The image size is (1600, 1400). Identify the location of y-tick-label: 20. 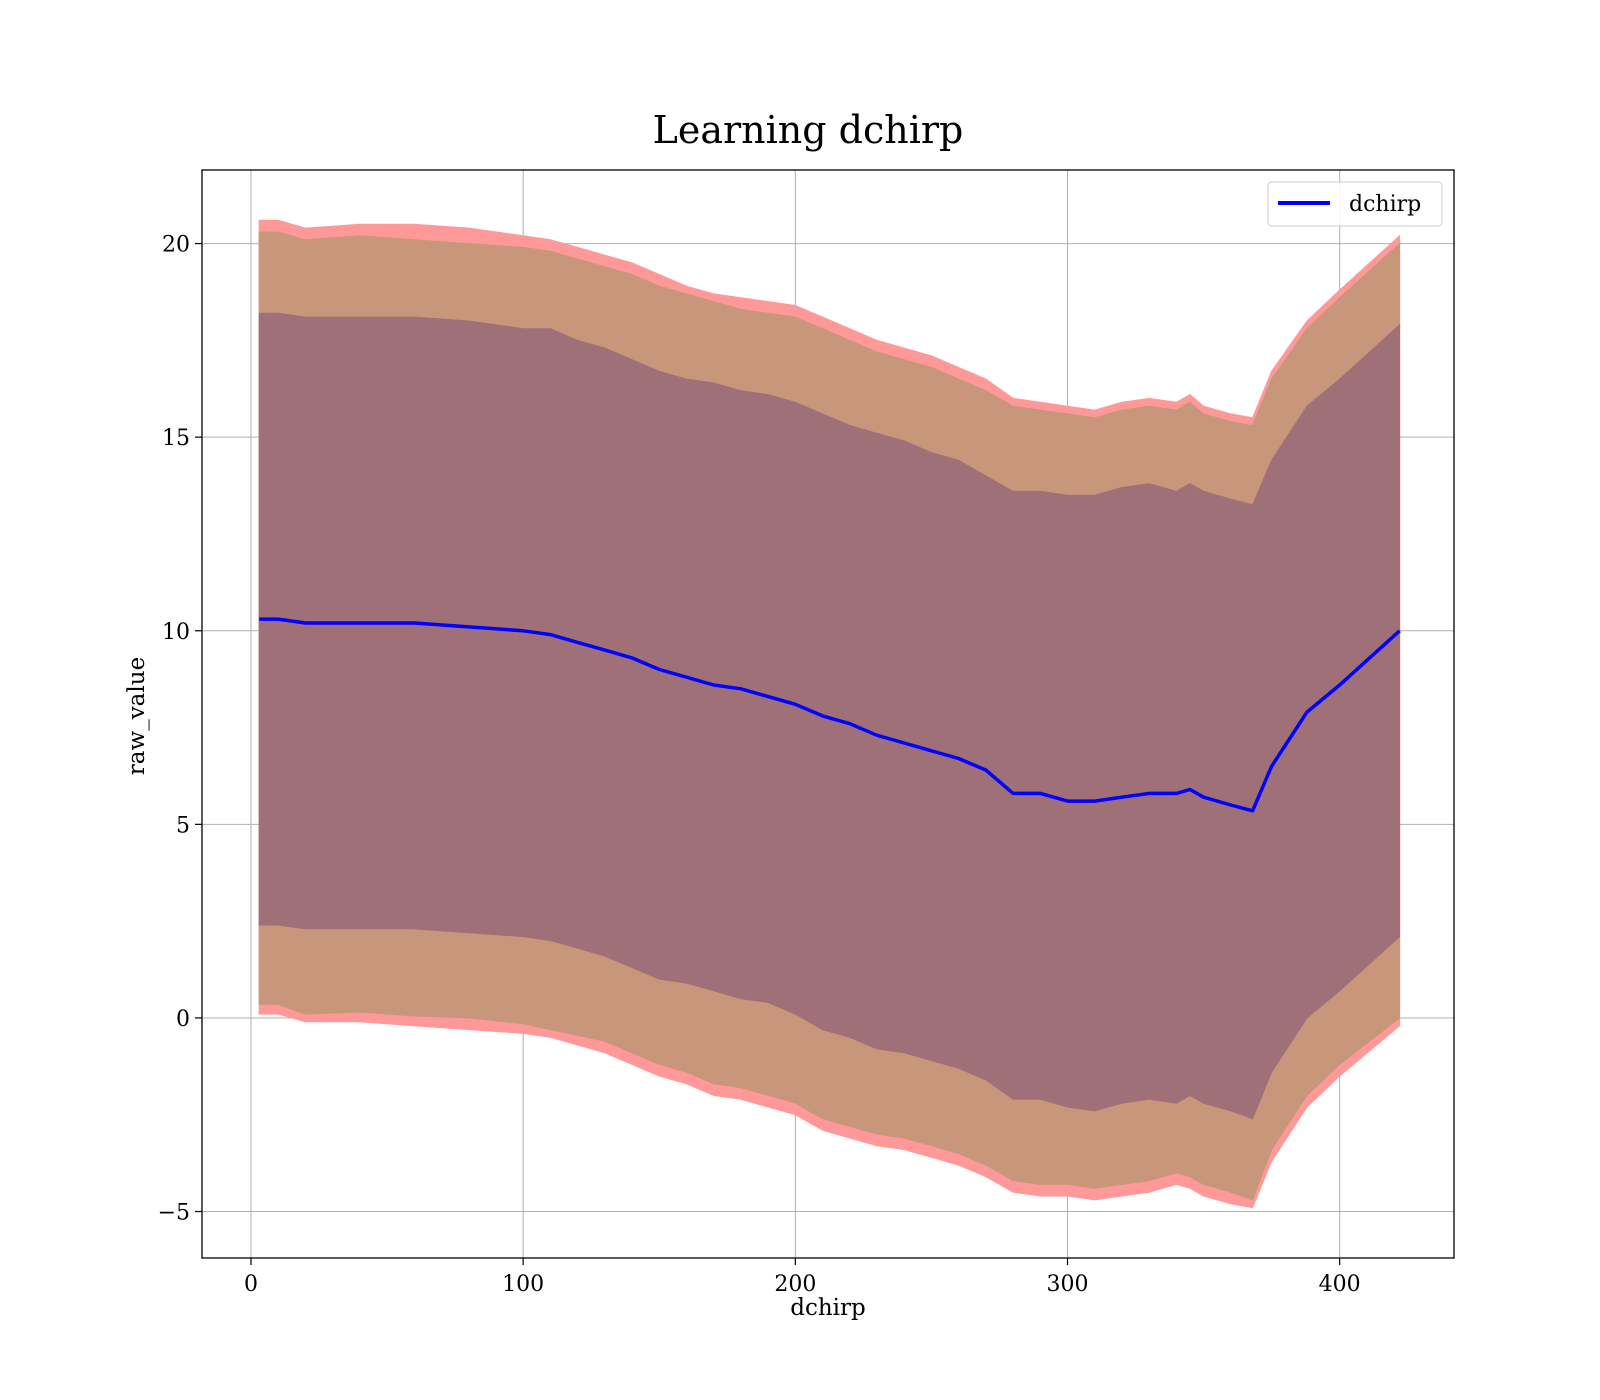
(176, 245).